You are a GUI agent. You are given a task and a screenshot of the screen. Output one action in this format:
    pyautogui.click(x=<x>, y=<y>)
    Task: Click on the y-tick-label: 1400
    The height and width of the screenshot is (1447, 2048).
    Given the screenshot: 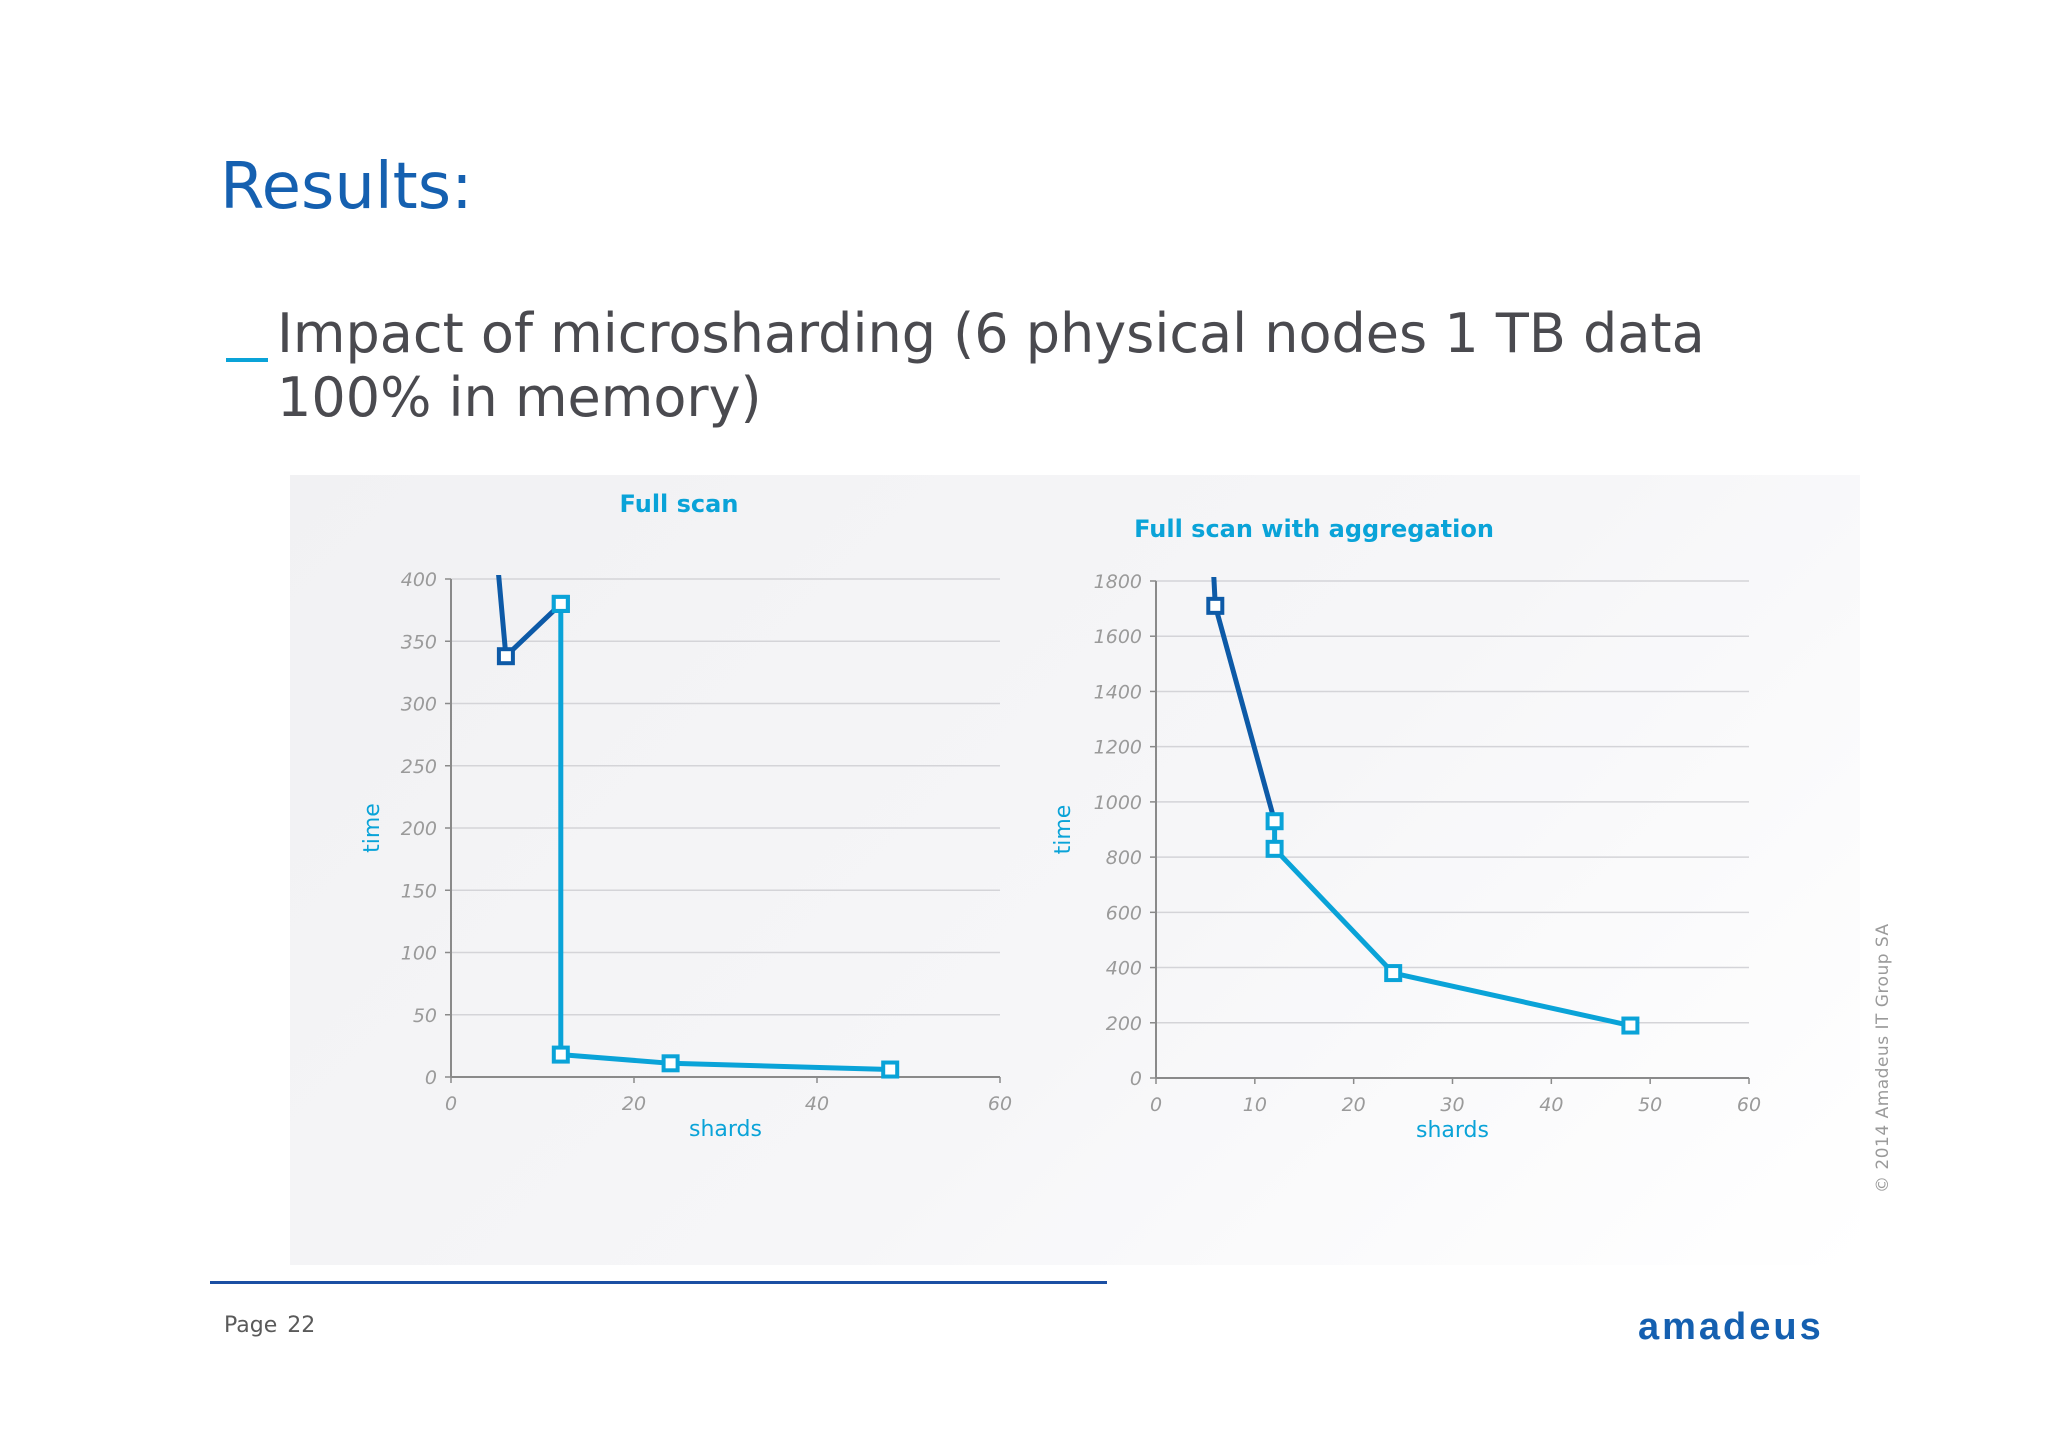 What is the action you would take?
    pyautogui.click(x=1118, y=692)
    